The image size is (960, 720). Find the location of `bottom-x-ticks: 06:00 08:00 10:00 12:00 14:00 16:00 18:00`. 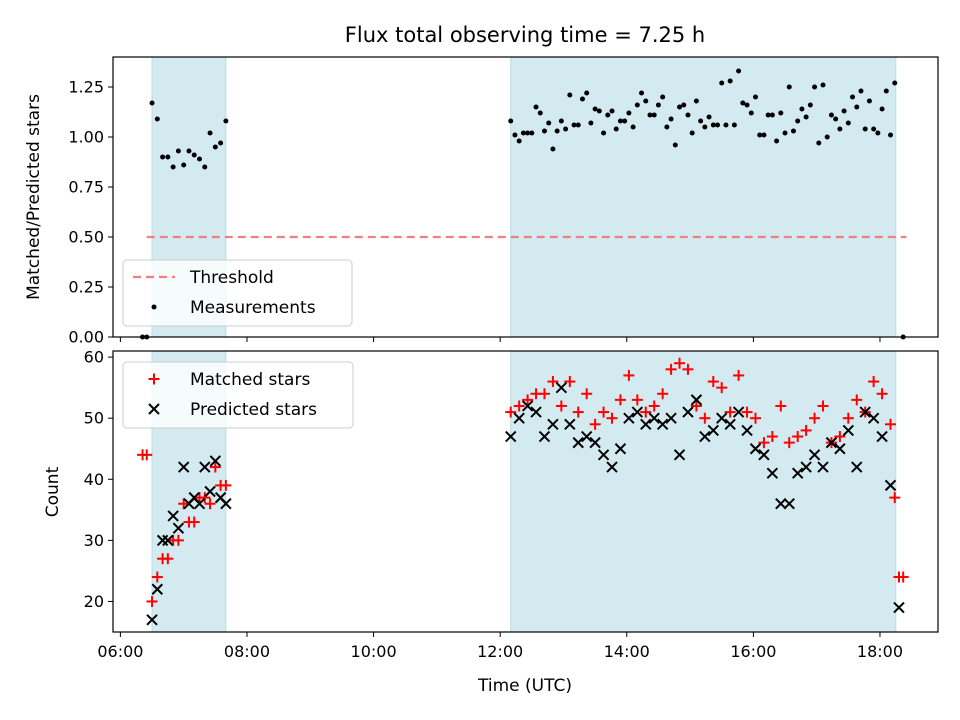

bottom-x-ticks: 06:00 08:00 10:00 12:00 14:00 16:00 18:00 is located at coordinates (500, 646).